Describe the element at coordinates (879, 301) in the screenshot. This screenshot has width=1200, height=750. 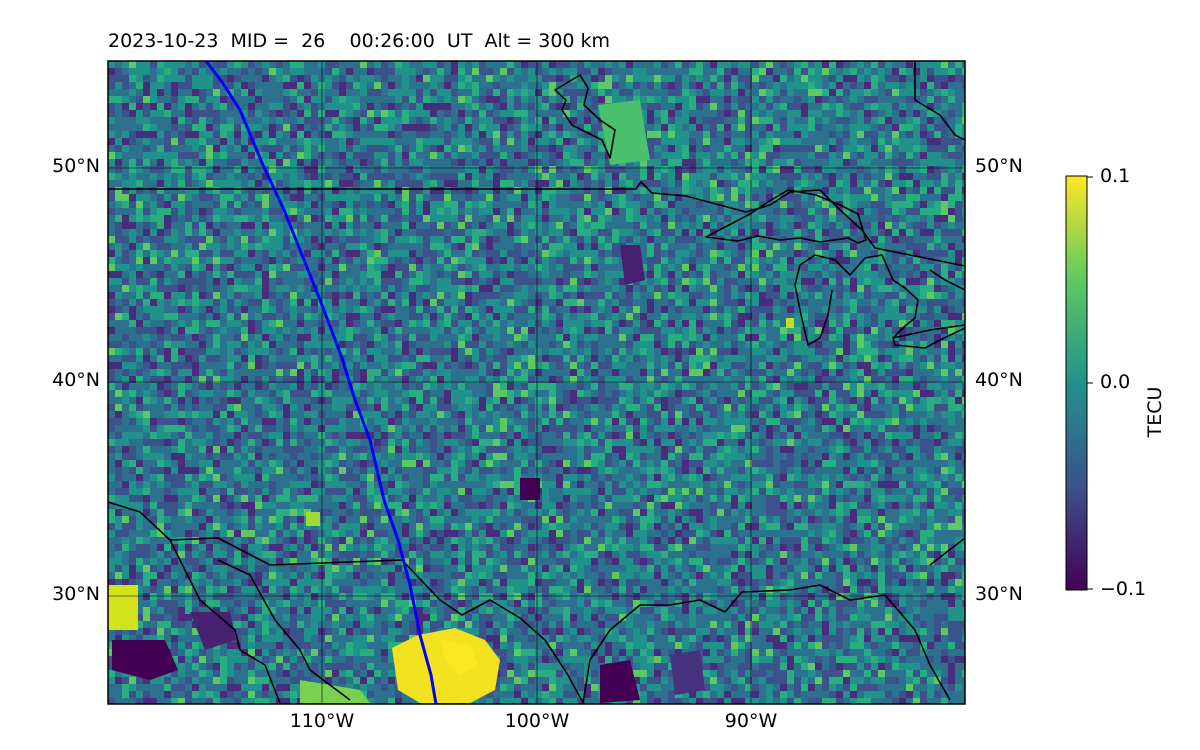
I see `lake-michigan-huron` at that location.